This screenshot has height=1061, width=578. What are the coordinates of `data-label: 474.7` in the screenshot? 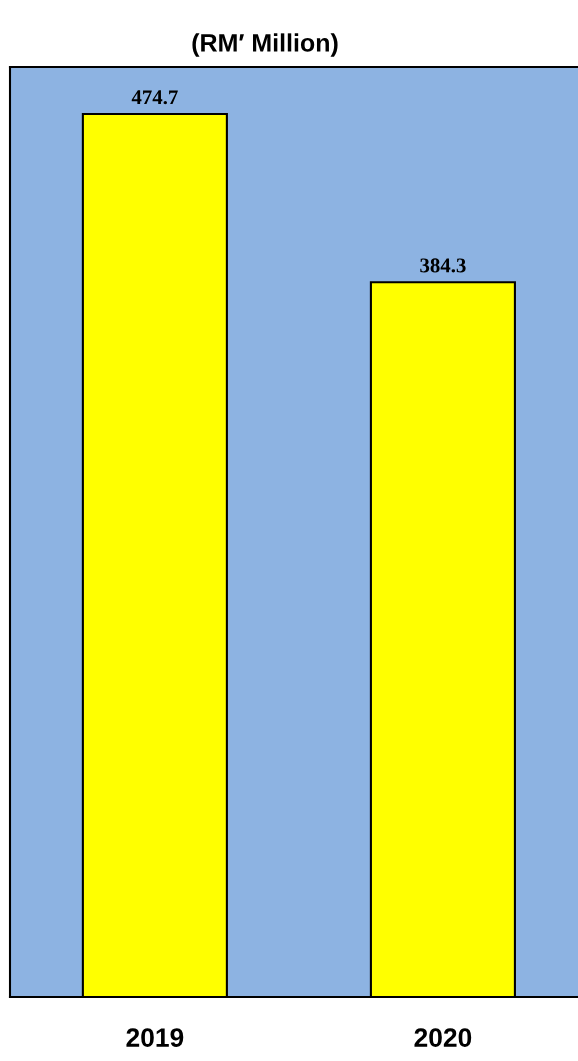 It's located at (154, 97).